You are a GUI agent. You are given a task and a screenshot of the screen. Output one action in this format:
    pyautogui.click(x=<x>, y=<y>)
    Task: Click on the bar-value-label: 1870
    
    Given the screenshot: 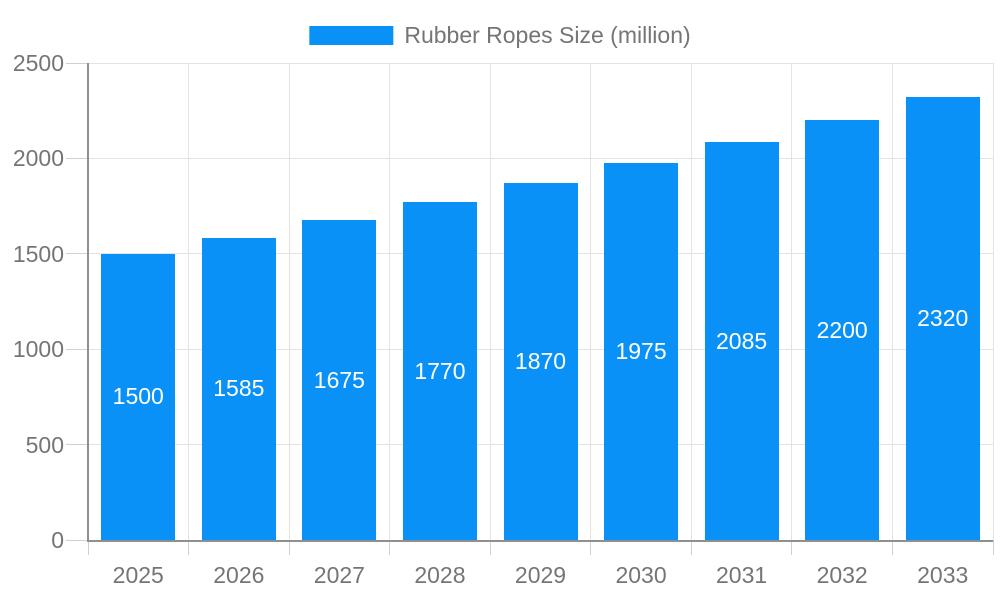 What is the action you would take?
    pyautogui.click(x=540, y=361)
    